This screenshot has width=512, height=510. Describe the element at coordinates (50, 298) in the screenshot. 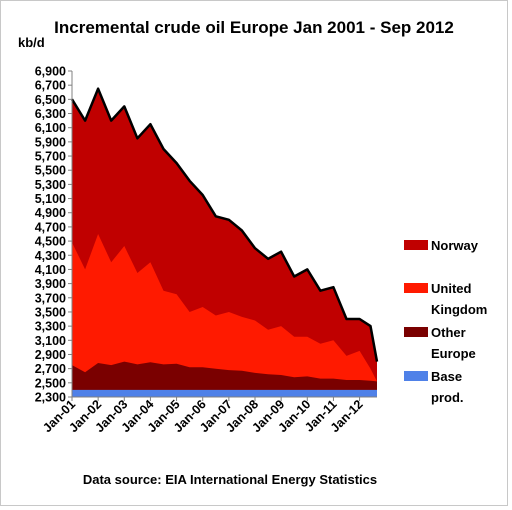

I see `y-tick-label: 3,700` at that location.